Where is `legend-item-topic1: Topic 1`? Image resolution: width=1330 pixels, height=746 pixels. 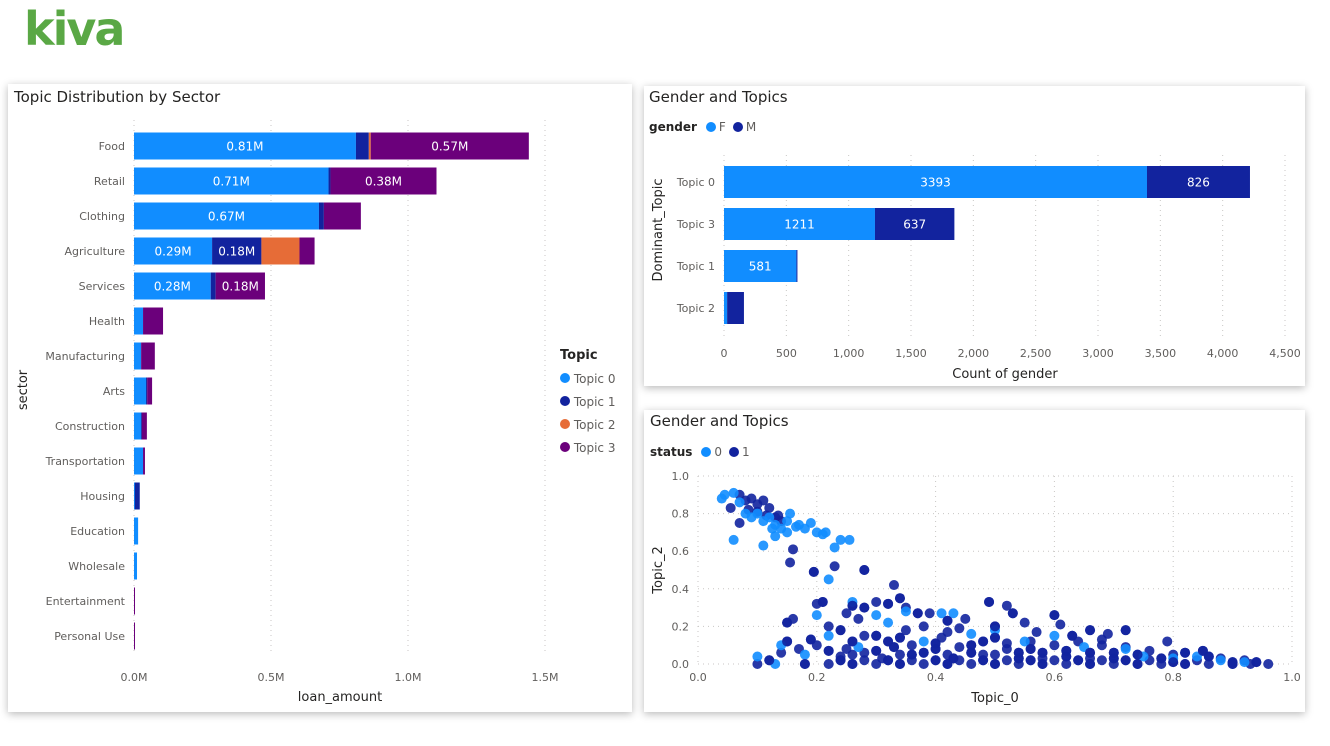 legend-item-topic1: Topic 1 is located at coordinates (587, 402).